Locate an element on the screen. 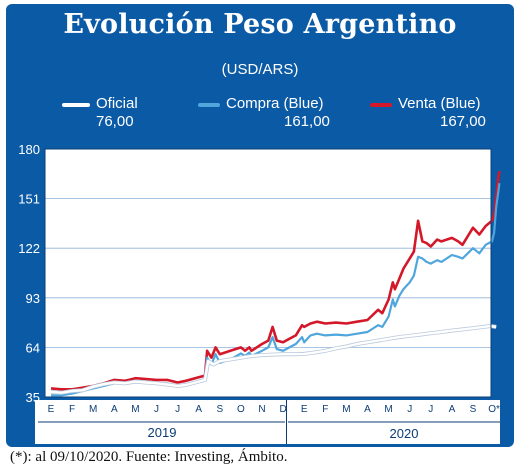 The height and width of the screenshot is (470, 520). legend-swatch-oficial is located at coordinates (76, 105).